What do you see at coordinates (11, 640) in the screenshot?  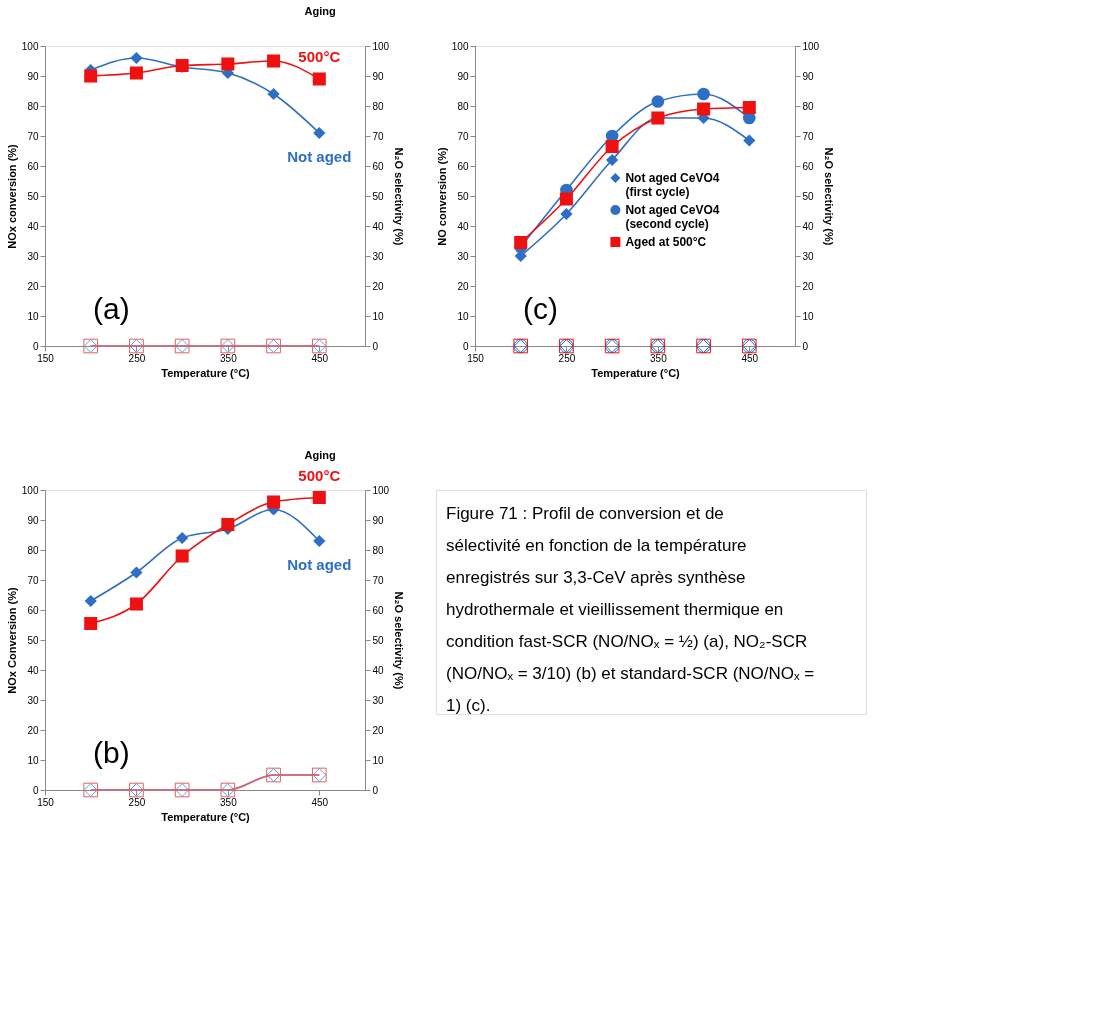 I see `y-axis-title: NOx Conversion (%)` at bounding box center [11, 640].